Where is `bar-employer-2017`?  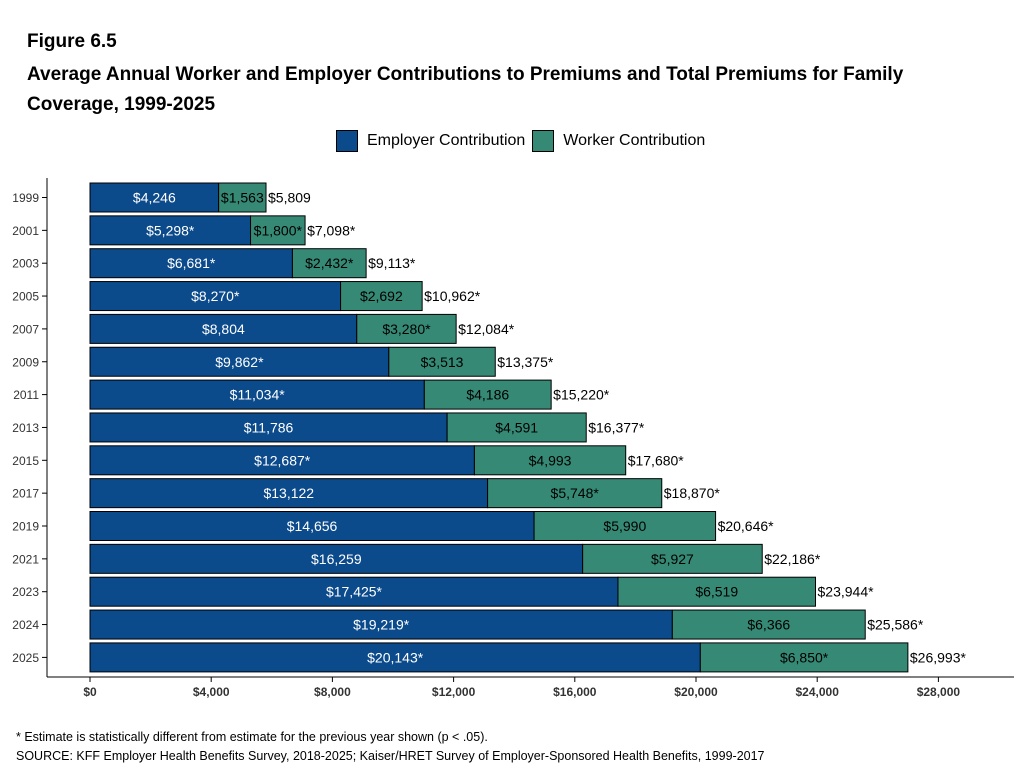 bar-employer-2017 is located at coordinates (289, 493).